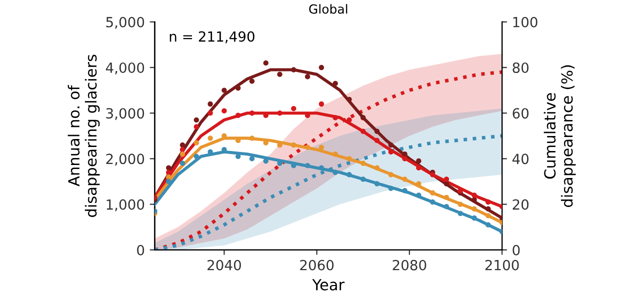 The image size is (642, 300). What do you see at coordinates (125, 22) in the screenshot?
I see `y-tick-label: 5,000` at bounding box center [125, 22].